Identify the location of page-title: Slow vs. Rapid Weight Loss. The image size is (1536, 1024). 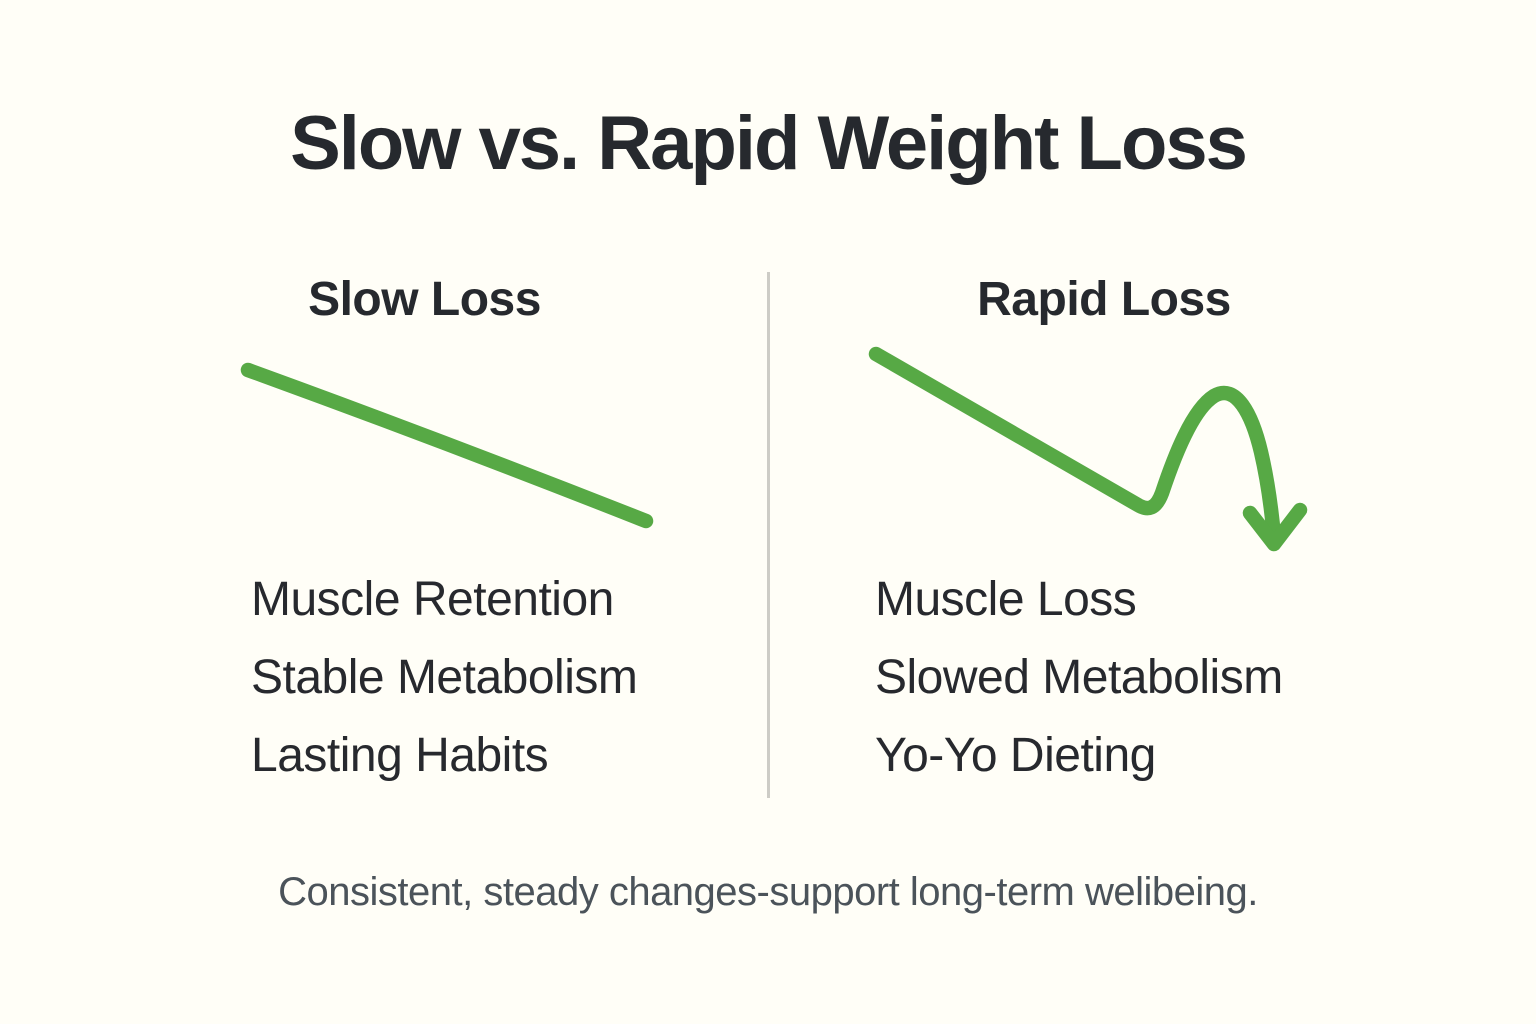
(769, 143).